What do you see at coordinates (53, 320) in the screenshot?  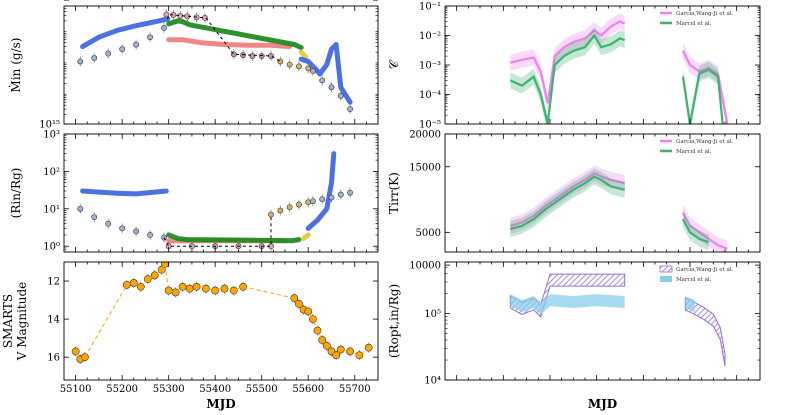 I see `y-tick-label: 14` at bounding box center [53, 320].